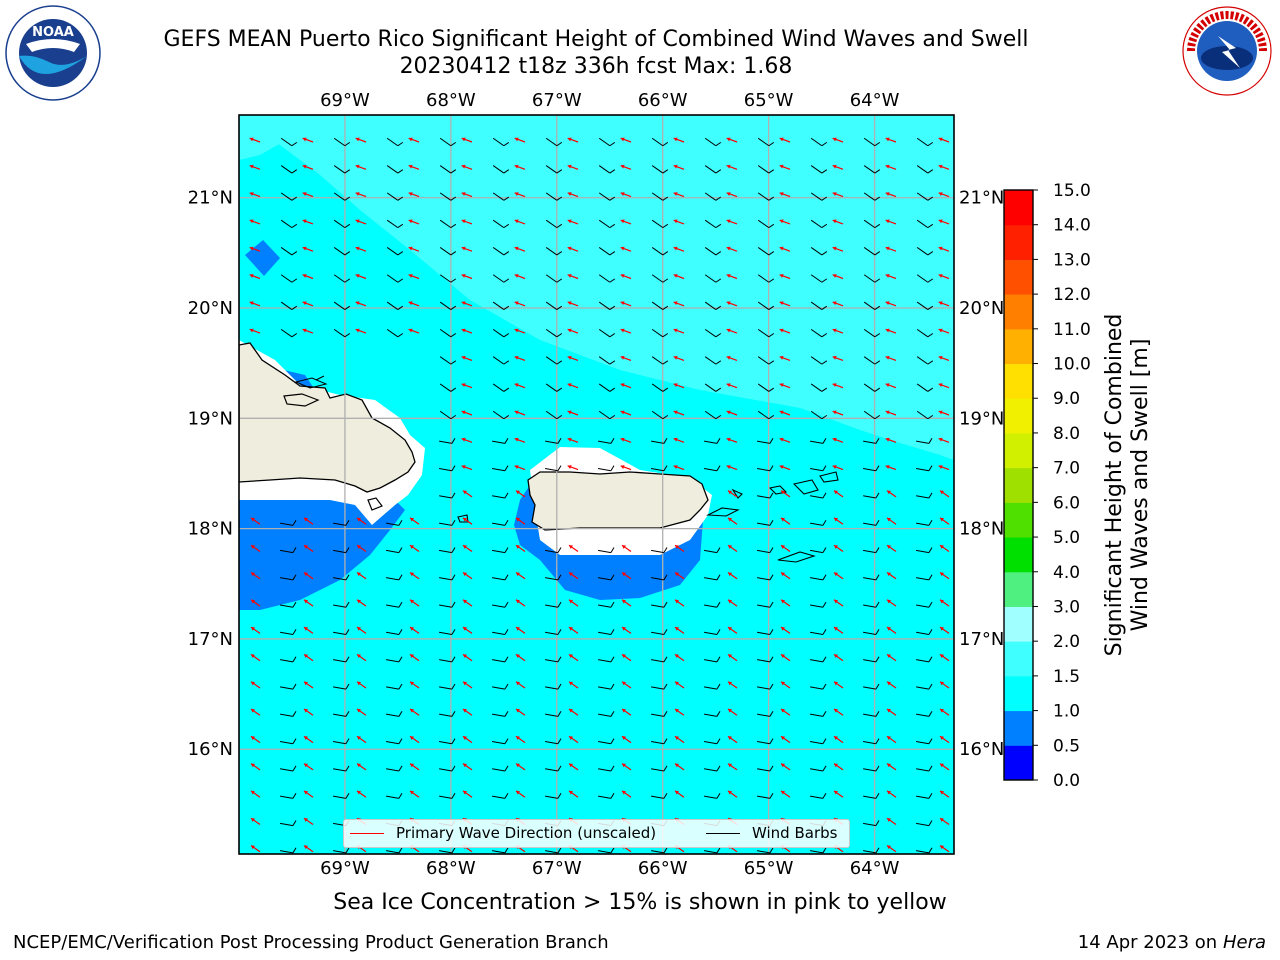  Describe the element at coordinates (375, 504) in the screenshot. I see `land-saona-island` at that location.